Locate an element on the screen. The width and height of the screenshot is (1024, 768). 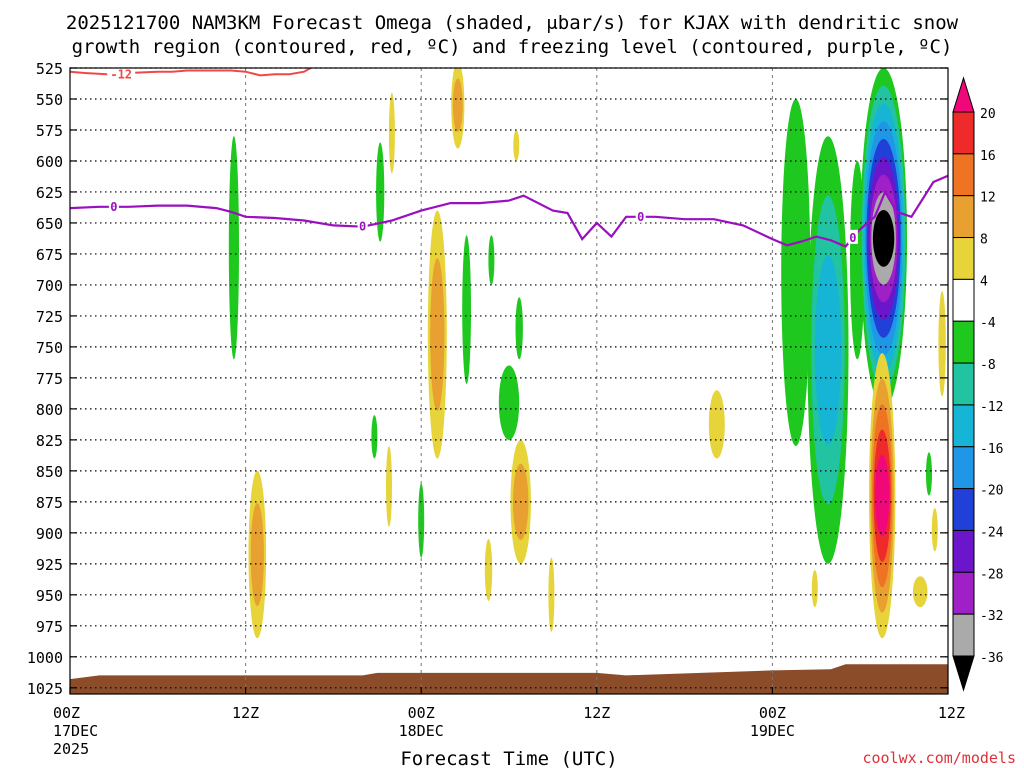
freezing-level-label-3: 0 is located at coordinates (852, 238).